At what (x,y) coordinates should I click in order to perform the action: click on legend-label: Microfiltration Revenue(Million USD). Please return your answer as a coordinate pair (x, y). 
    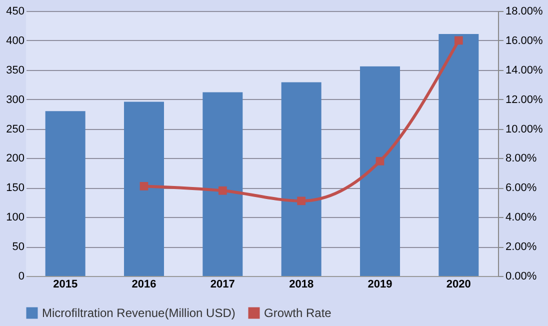
    Looking at the image, I should click on (139, 313).